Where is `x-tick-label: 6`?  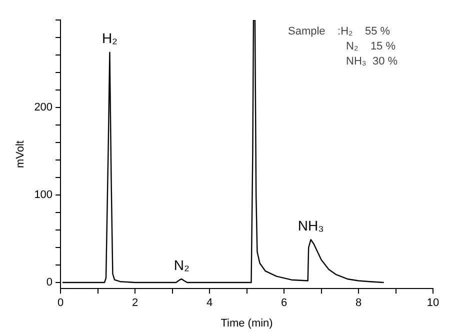 x-tick-label: 6 is located at coordinates (284, 303).